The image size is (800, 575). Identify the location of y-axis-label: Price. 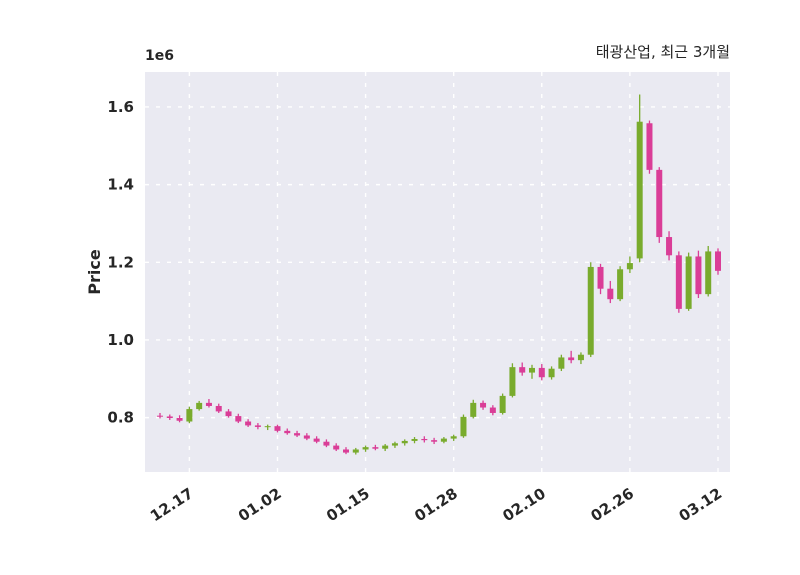
(94, 272).